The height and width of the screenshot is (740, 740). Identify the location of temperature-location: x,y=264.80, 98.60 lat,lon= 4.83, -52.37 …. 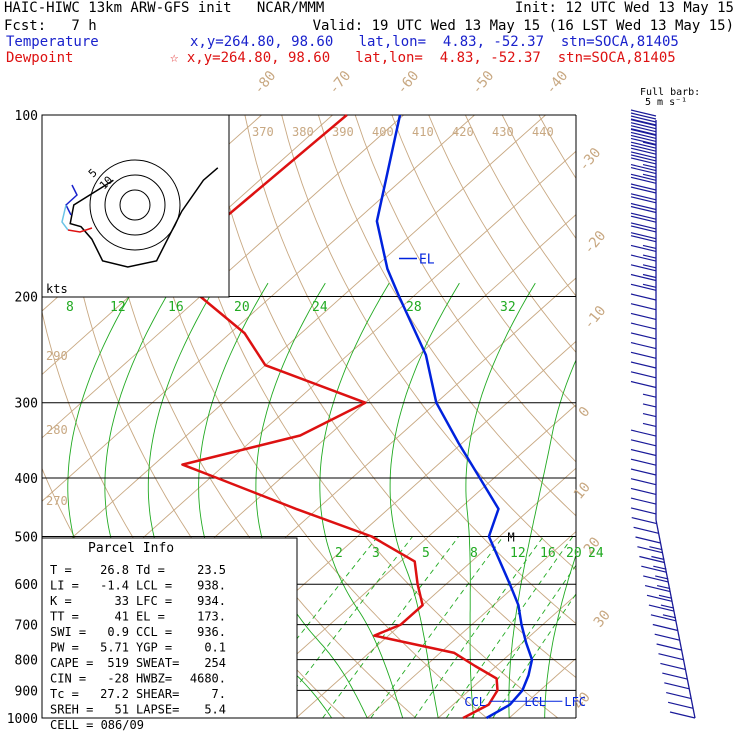
(434, 42).